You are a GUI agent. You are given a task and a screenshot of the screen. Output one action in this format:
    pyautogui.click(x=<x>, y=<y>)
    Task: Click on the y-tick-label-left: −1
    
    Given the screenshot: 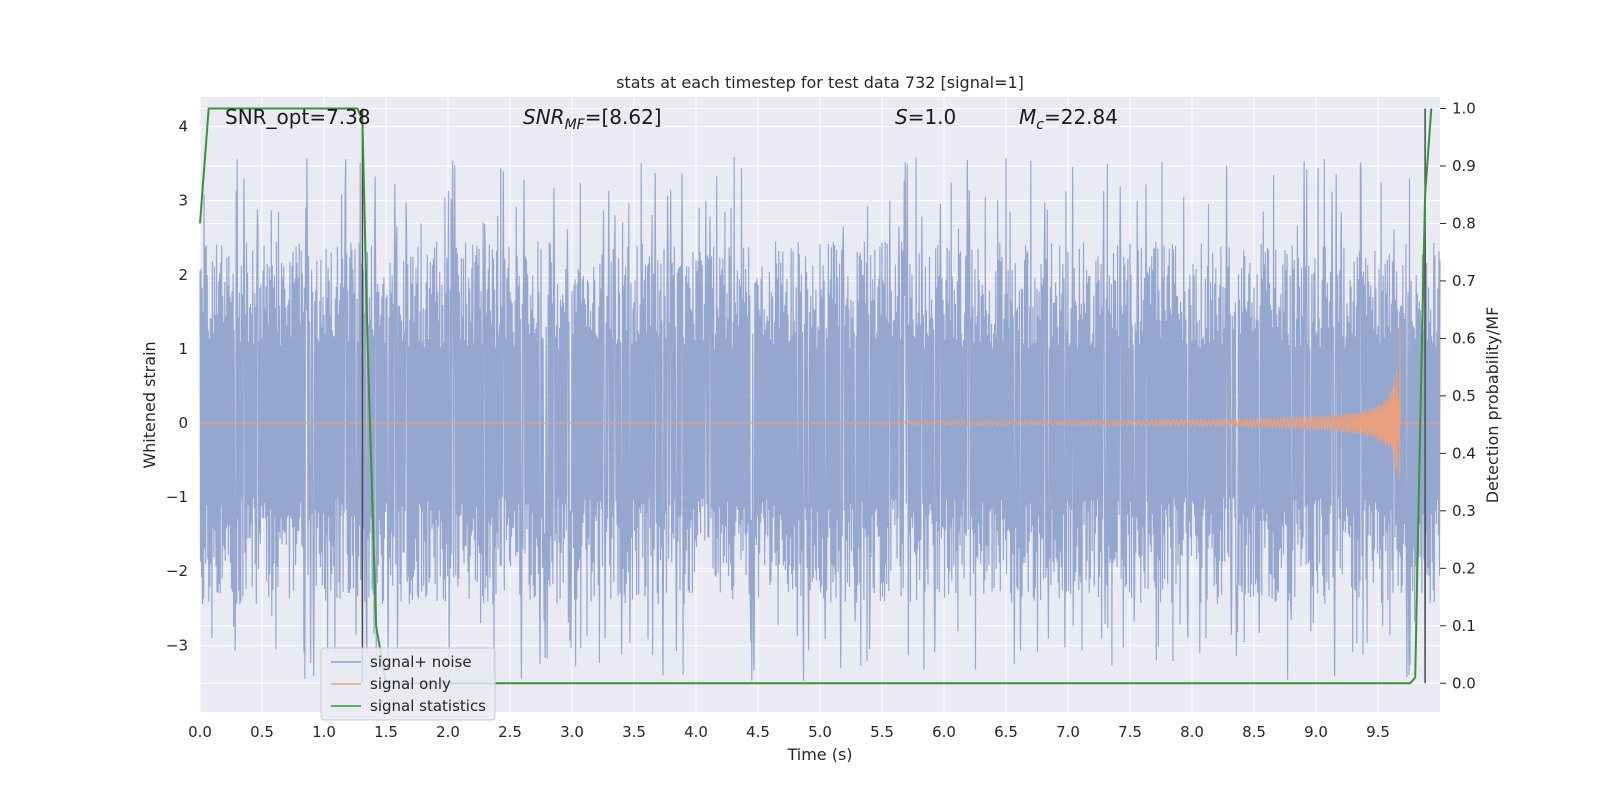 What is the action you would take?
    pyautogui.click(x=177, y=497)
    